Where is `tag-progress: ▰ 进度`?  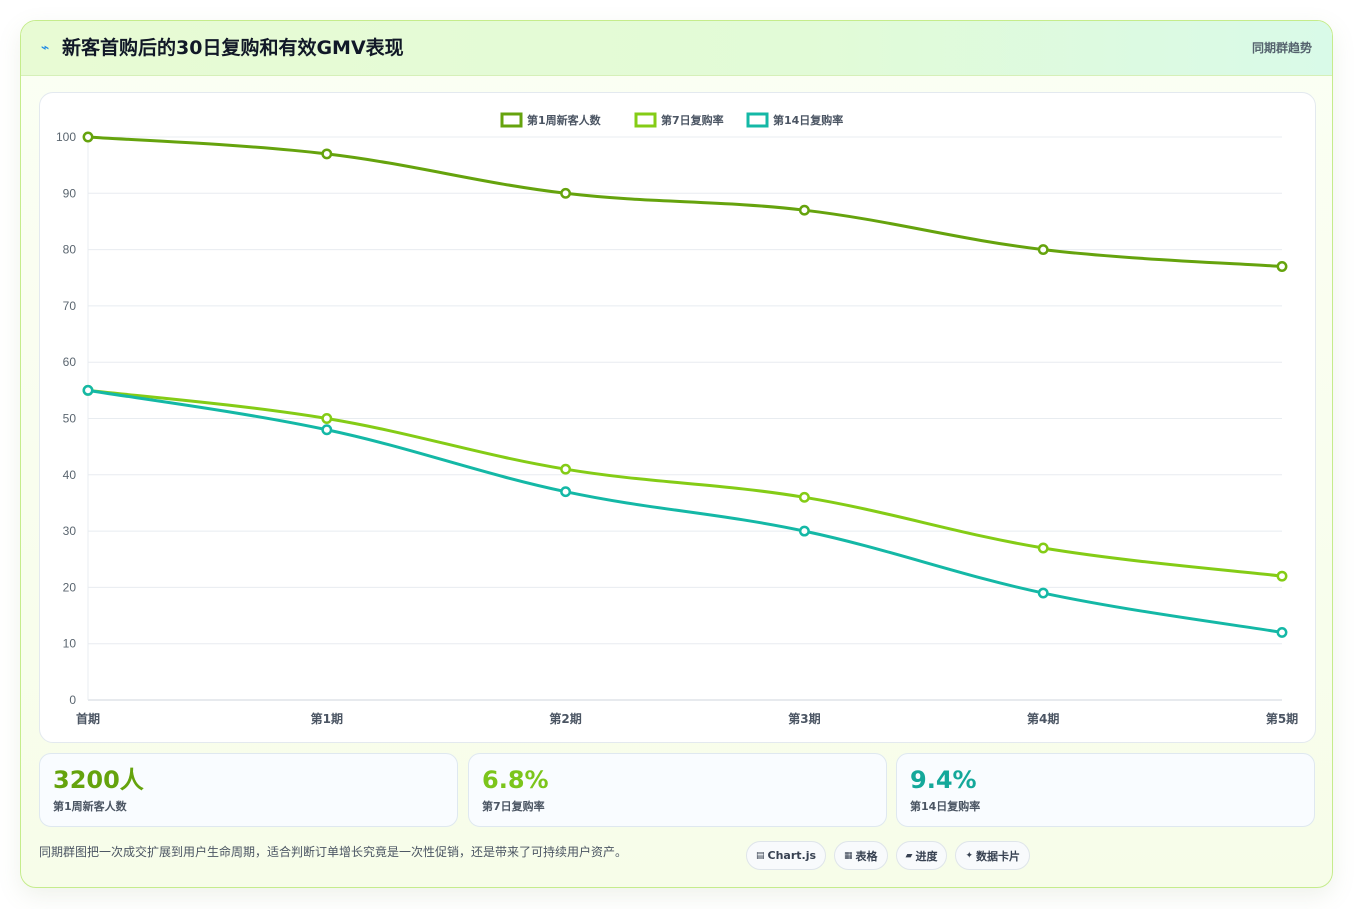 tag-progress: ▰ 进度 is located at coordinates (921, 855).